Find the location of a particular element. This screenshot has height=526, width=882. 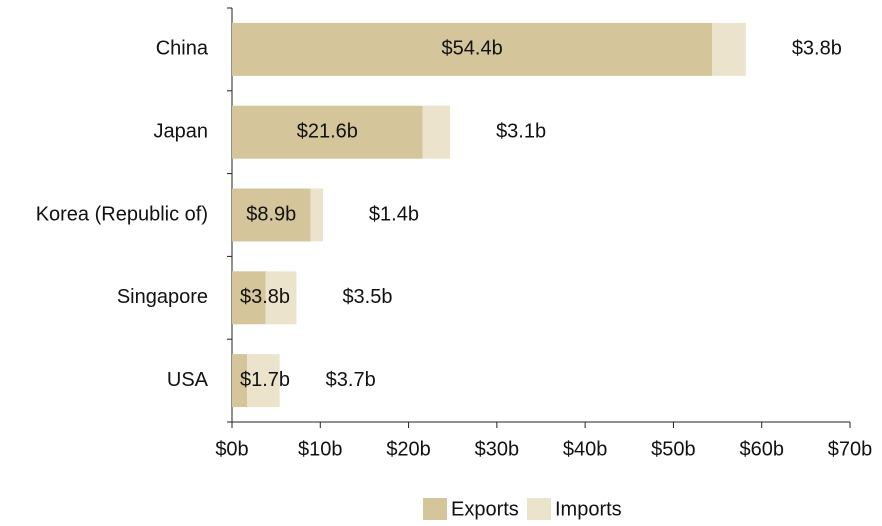

x-tick-label: $70b is located at coordinates (850, 449).